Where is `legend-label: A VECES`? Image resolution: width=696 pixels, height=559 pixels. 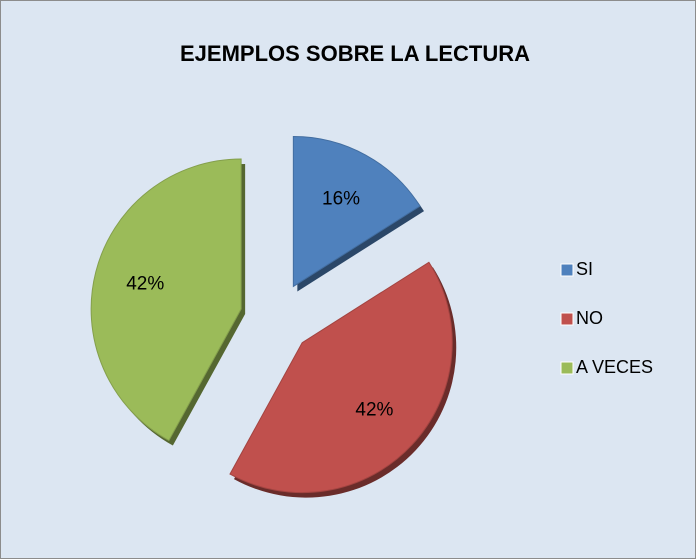
legend-label: A VECES is located at coordinates (614, 367).